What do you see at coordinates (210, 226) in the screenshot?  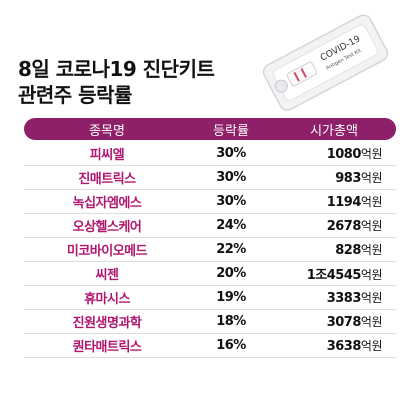 I see `table-row: 오상헬스케어 24% 2678억원` at bounding box center [210, 226].